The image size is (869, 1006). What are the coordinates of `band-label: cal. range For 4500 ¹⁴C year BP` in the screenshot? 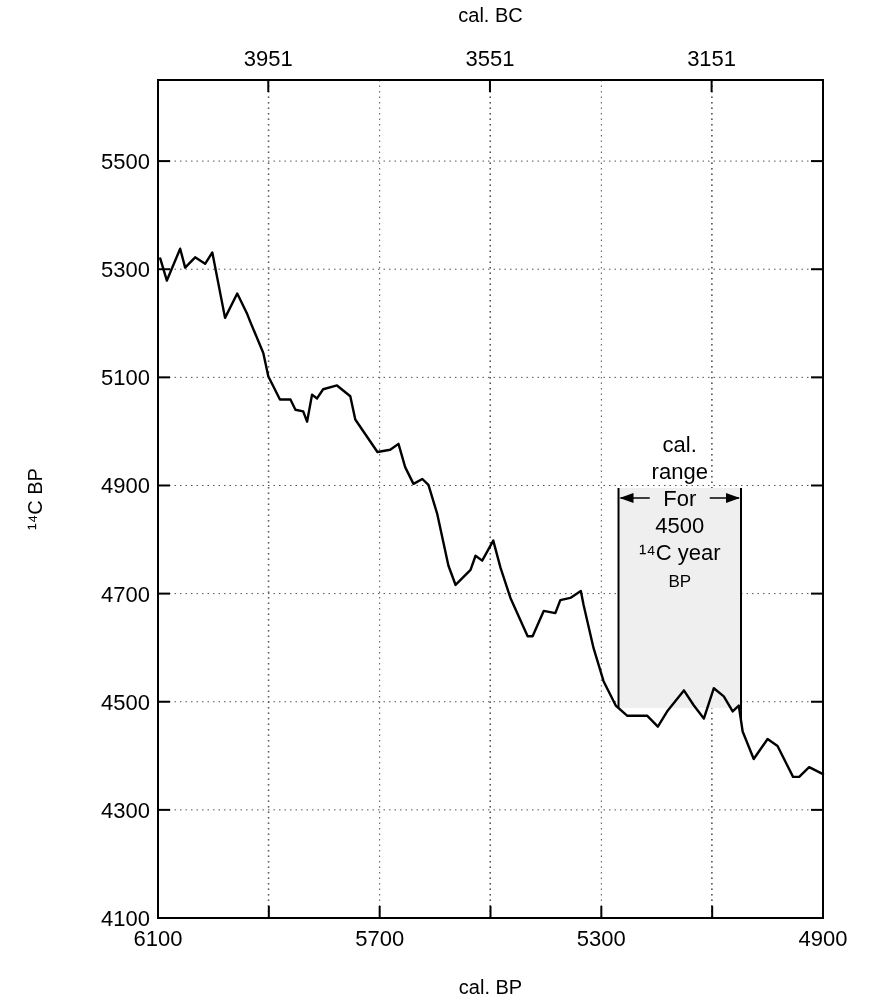 It's located at (679, 511).